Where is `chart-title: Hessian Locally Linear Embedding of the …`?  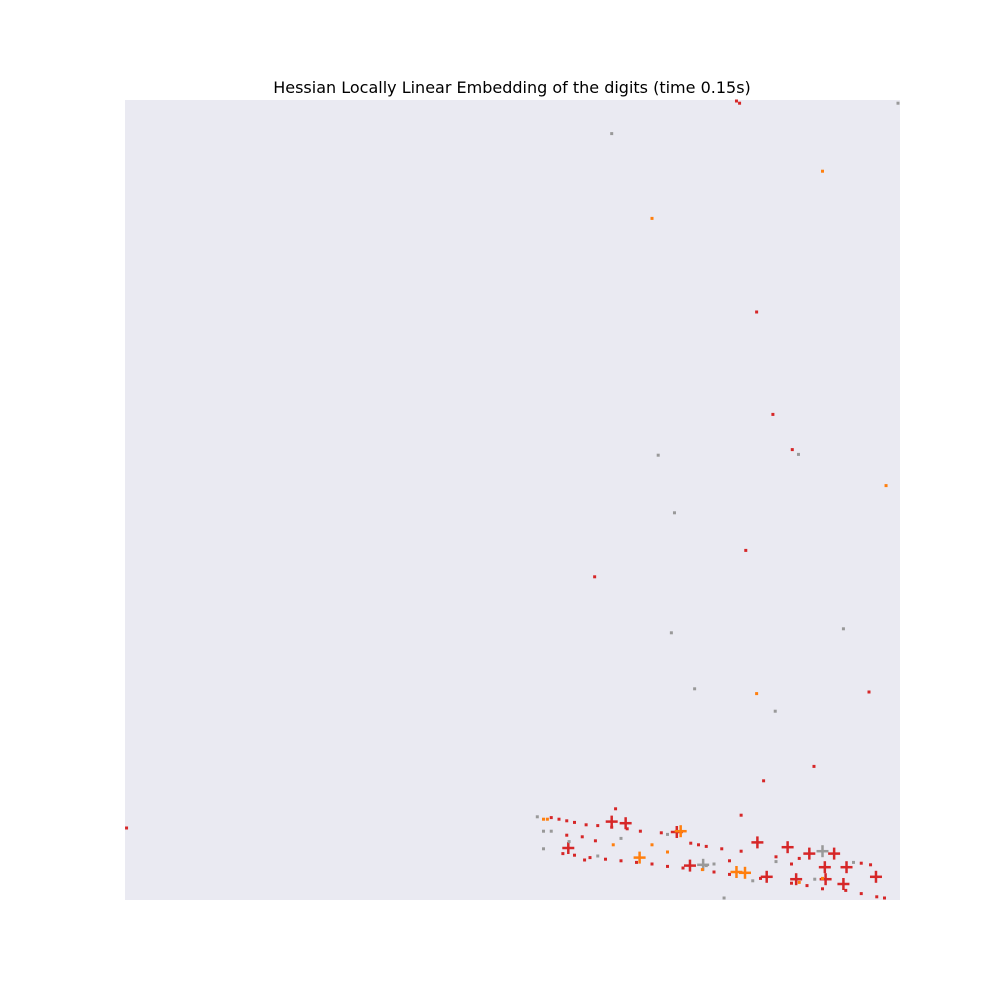 chart-title: Hessian Locally Linear Embedding of the … is located at coordinates (512, 87).